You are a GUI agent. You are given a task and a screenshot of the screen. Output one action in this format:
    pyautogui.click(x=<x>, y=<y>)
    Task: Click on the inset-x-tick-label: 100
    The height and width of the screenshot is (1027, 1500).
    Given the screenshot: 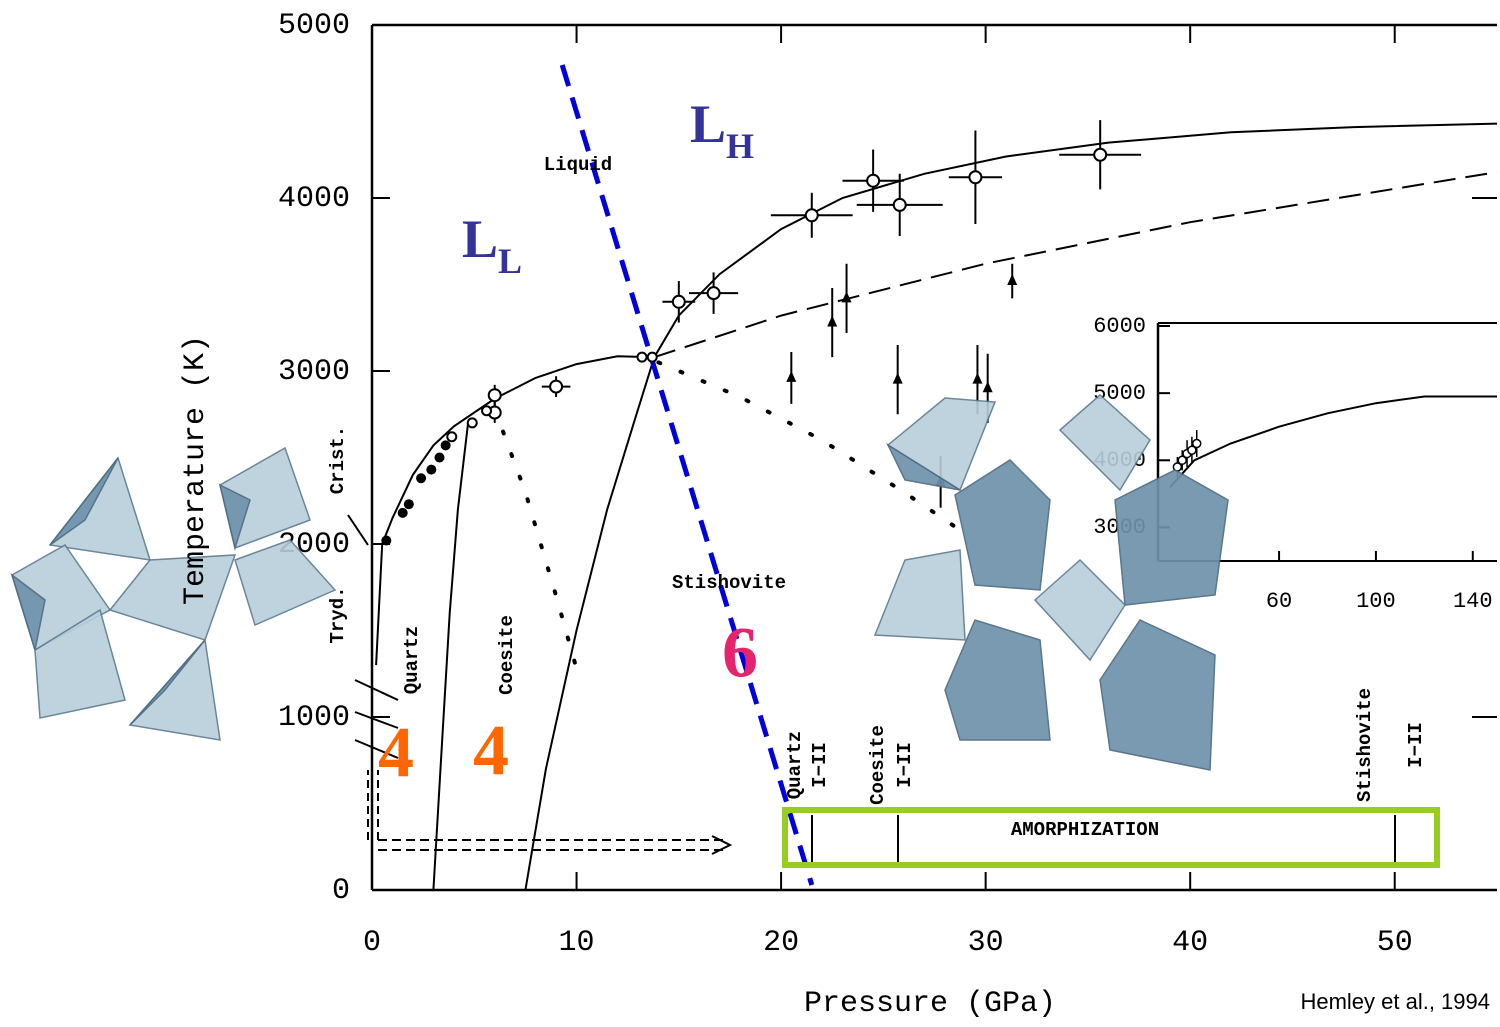 What is the action you would take?
    pyautogui.click(x=1376, y=601)
    